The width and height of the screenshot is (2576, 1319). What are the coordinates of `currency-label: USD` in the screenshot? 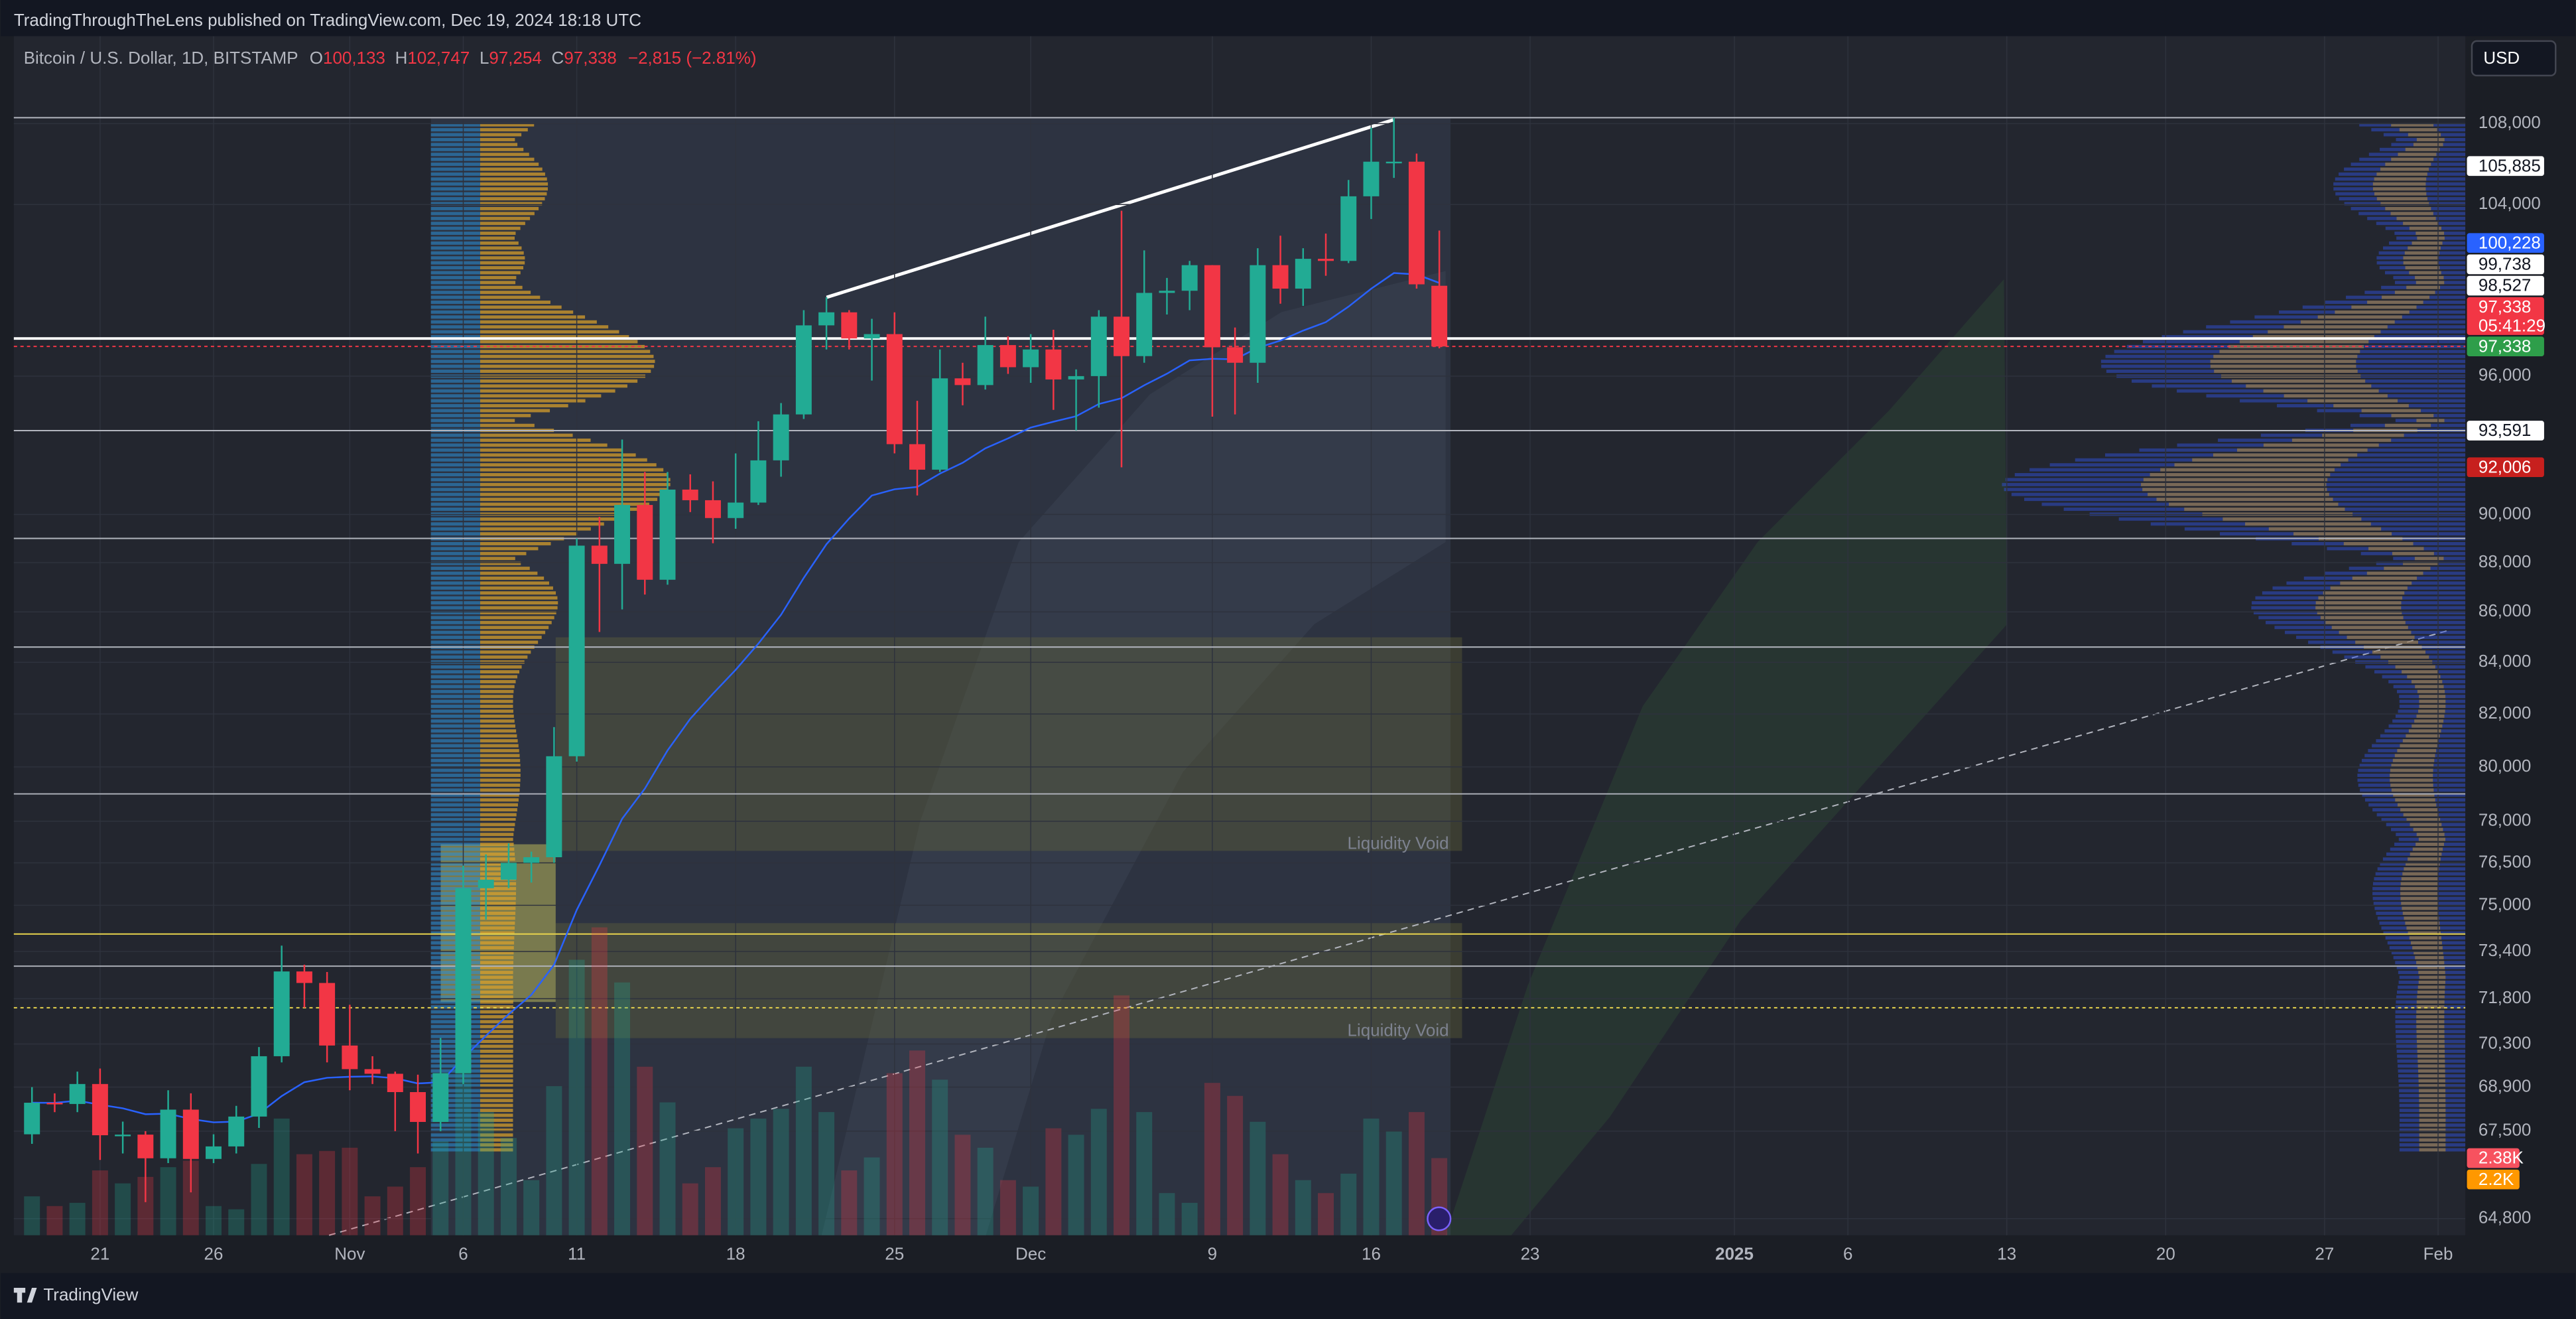 It's located at (2502, 58).